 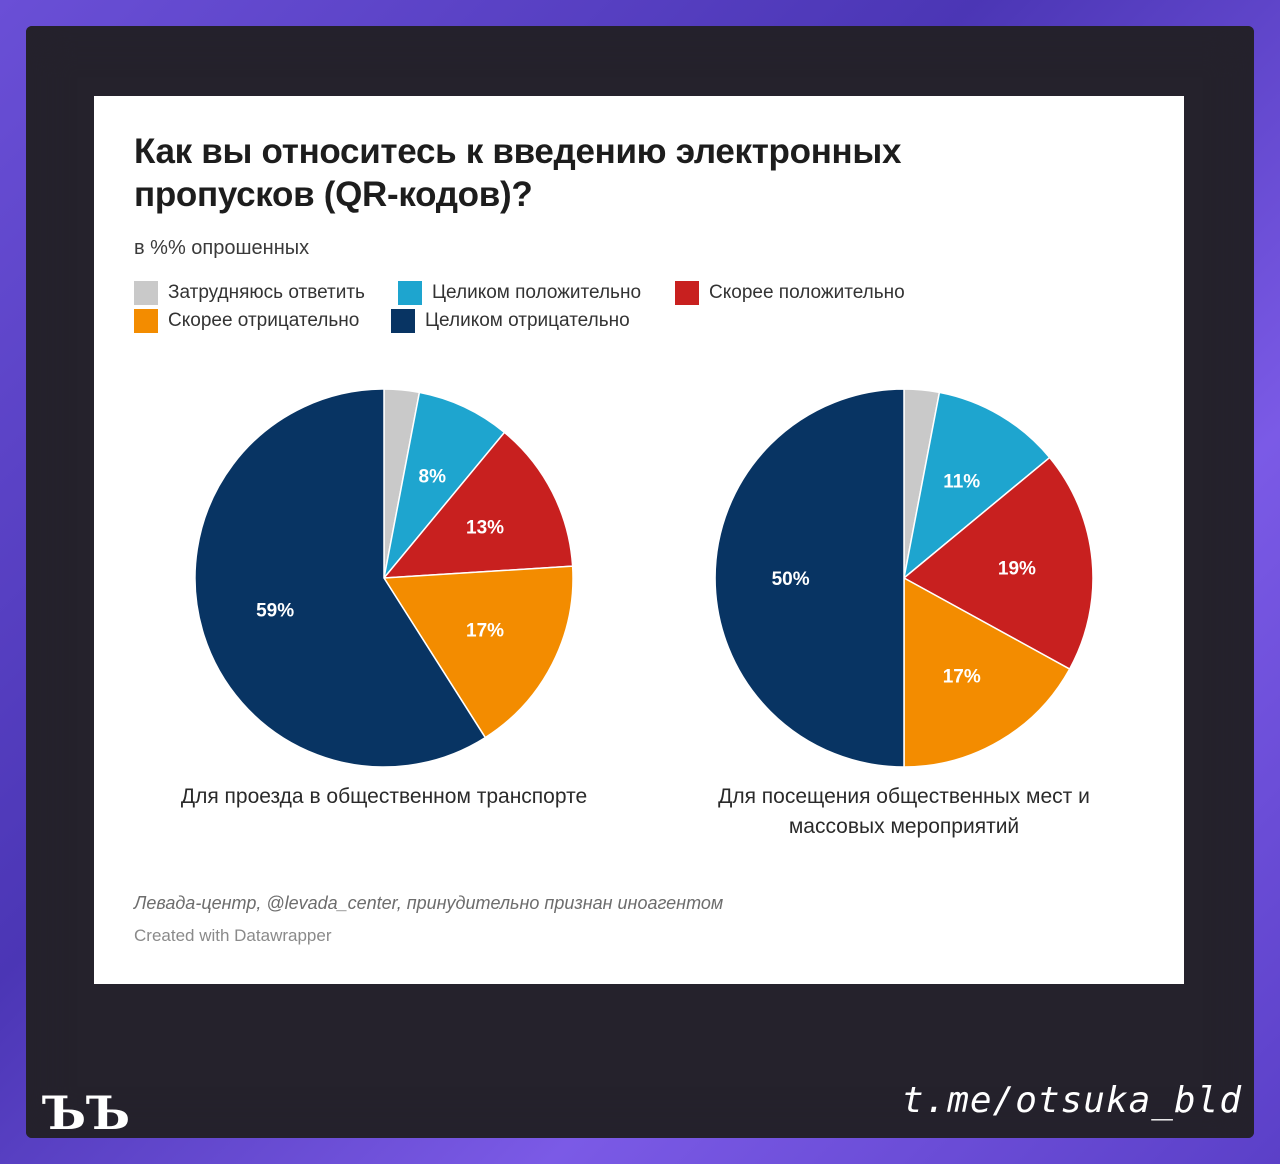 What do you see at coordinates (266, 292) in the screenshot?
I see `legend-label: Затрудняюсь ответить` at bounding box center [266, 292].